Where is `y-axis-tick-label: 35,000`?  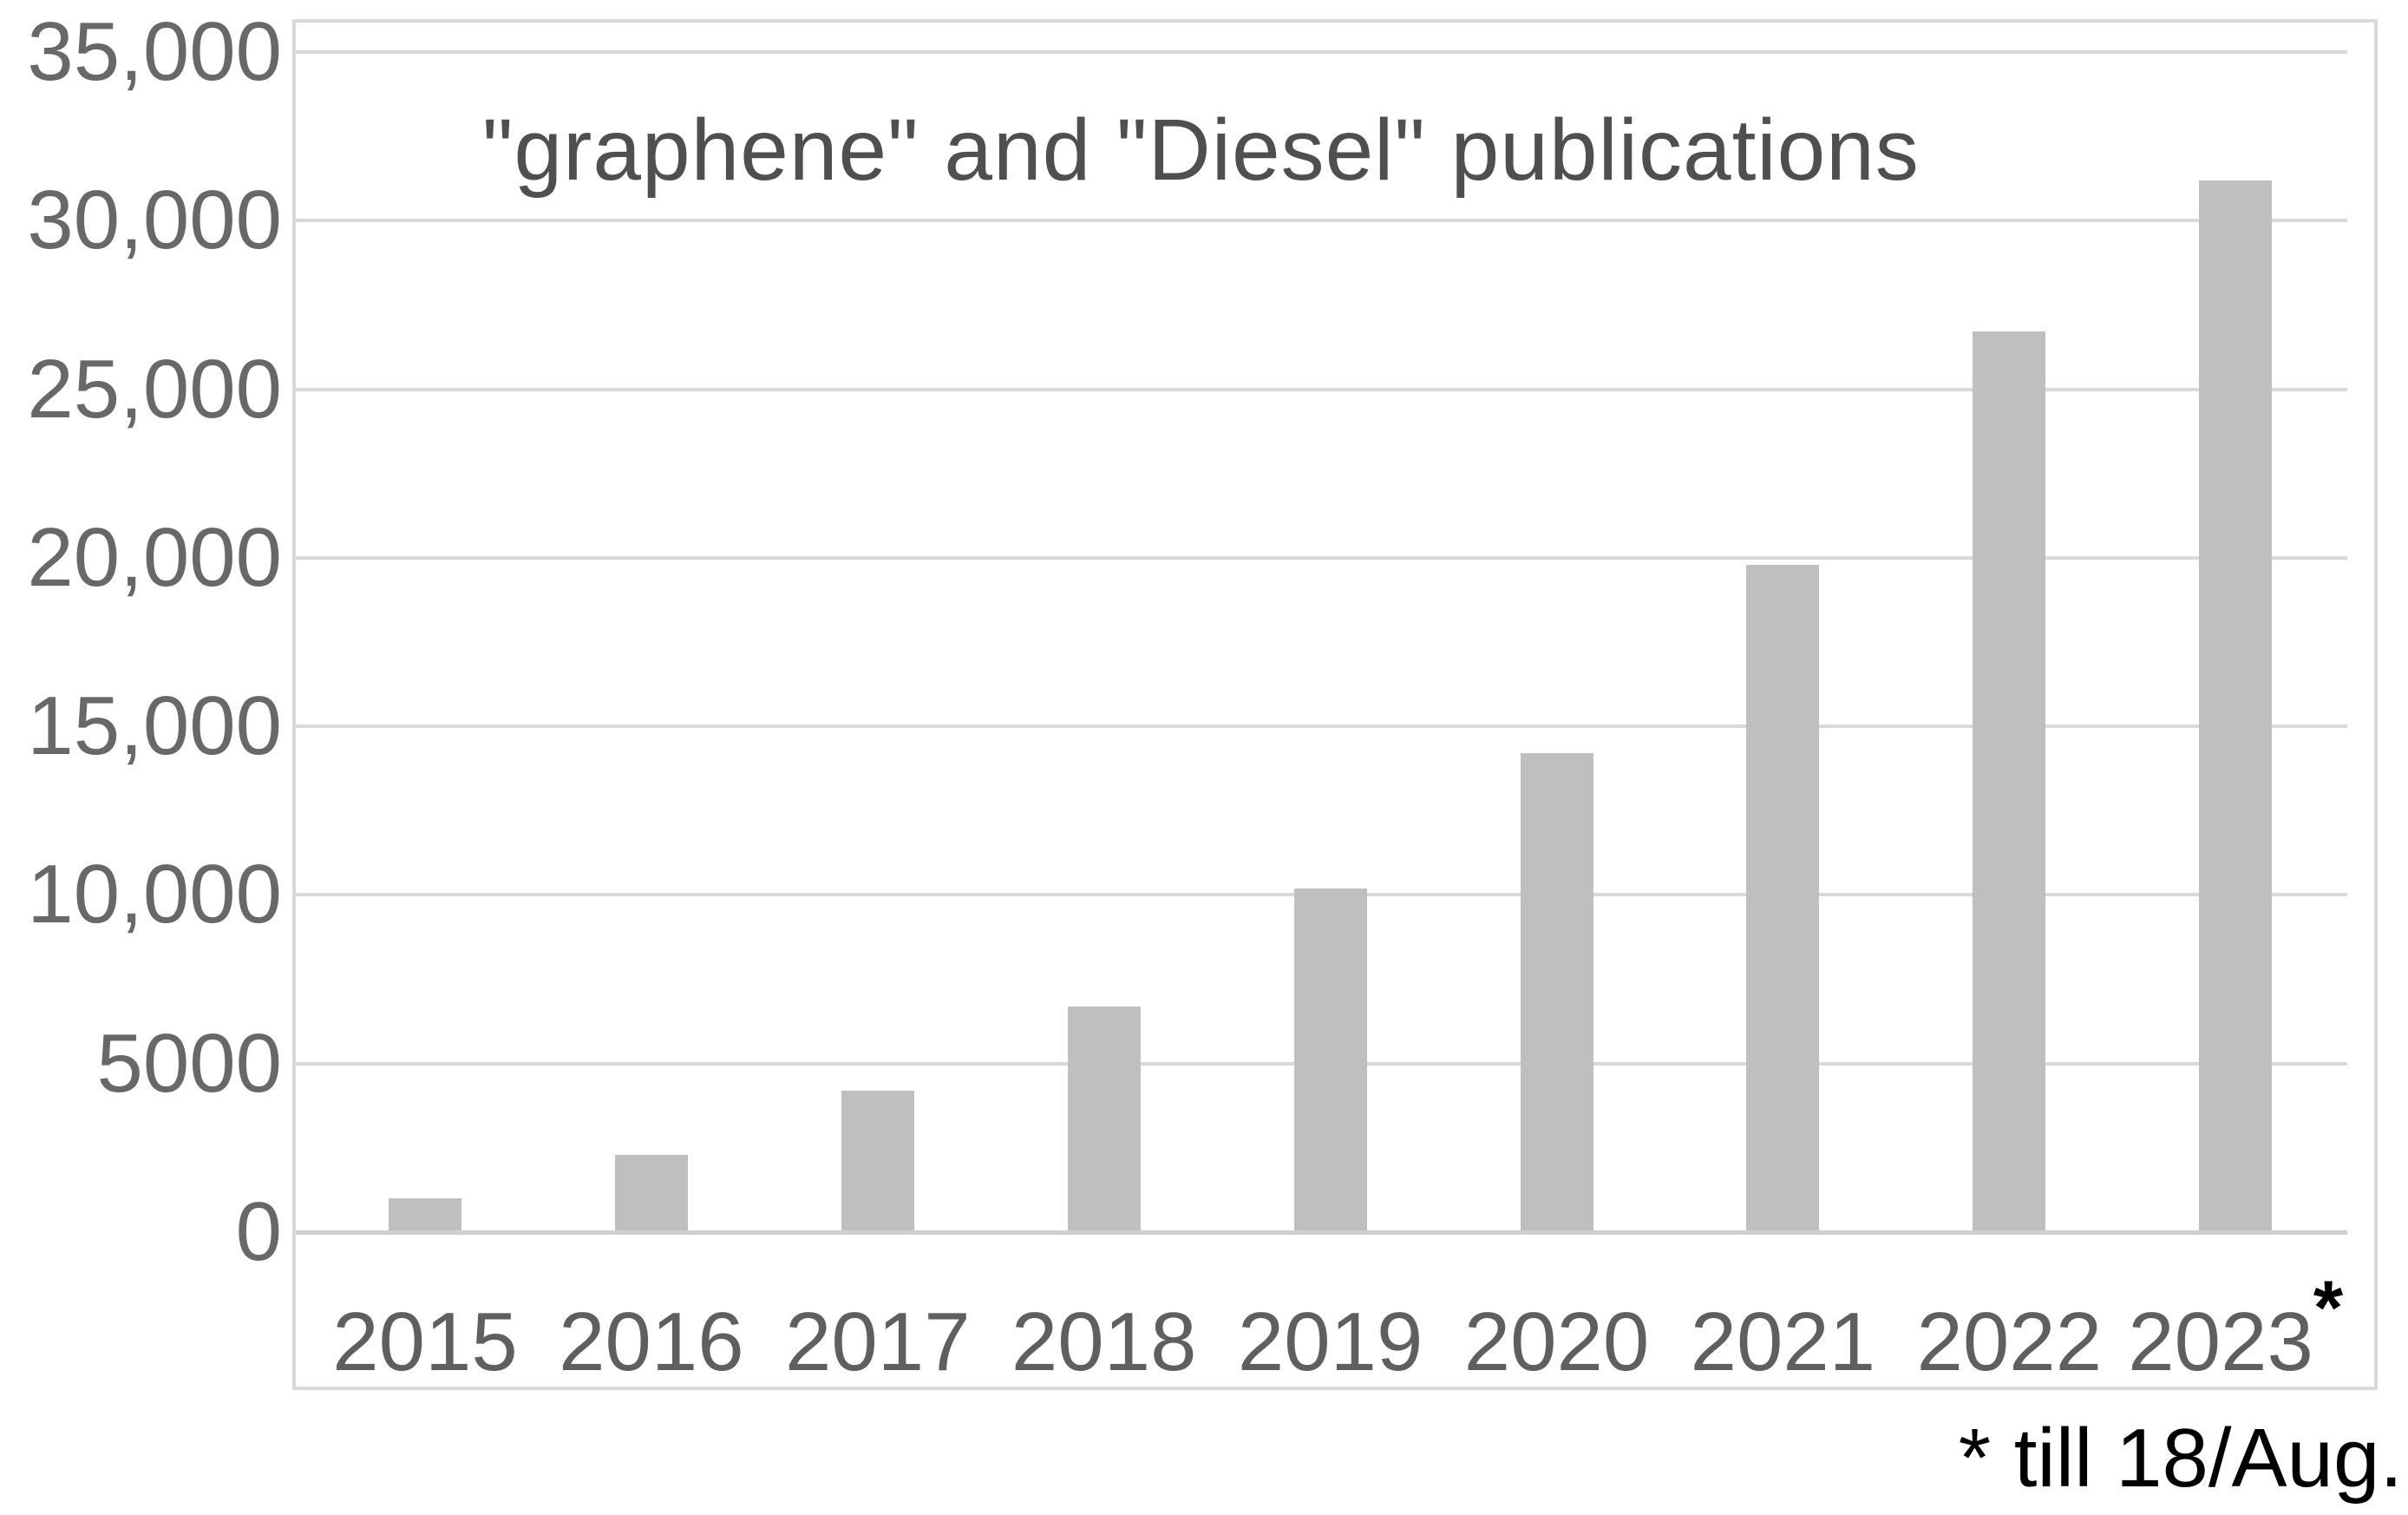
y-axis-tick-label: 35,000 is located at coordinates (154, 51).